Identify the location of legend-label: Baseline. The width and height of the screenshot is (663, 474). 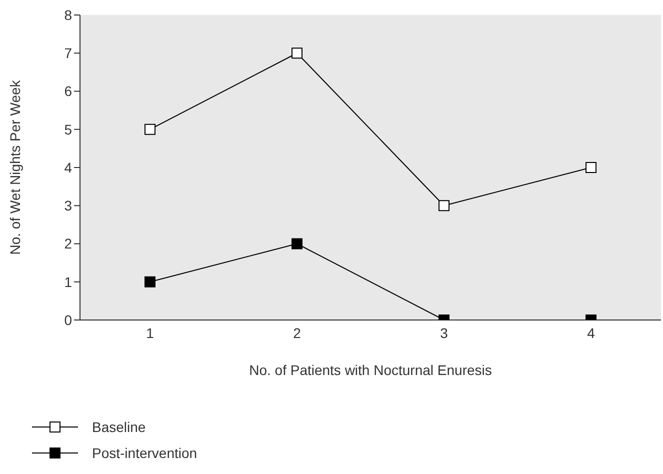
(119, 427).